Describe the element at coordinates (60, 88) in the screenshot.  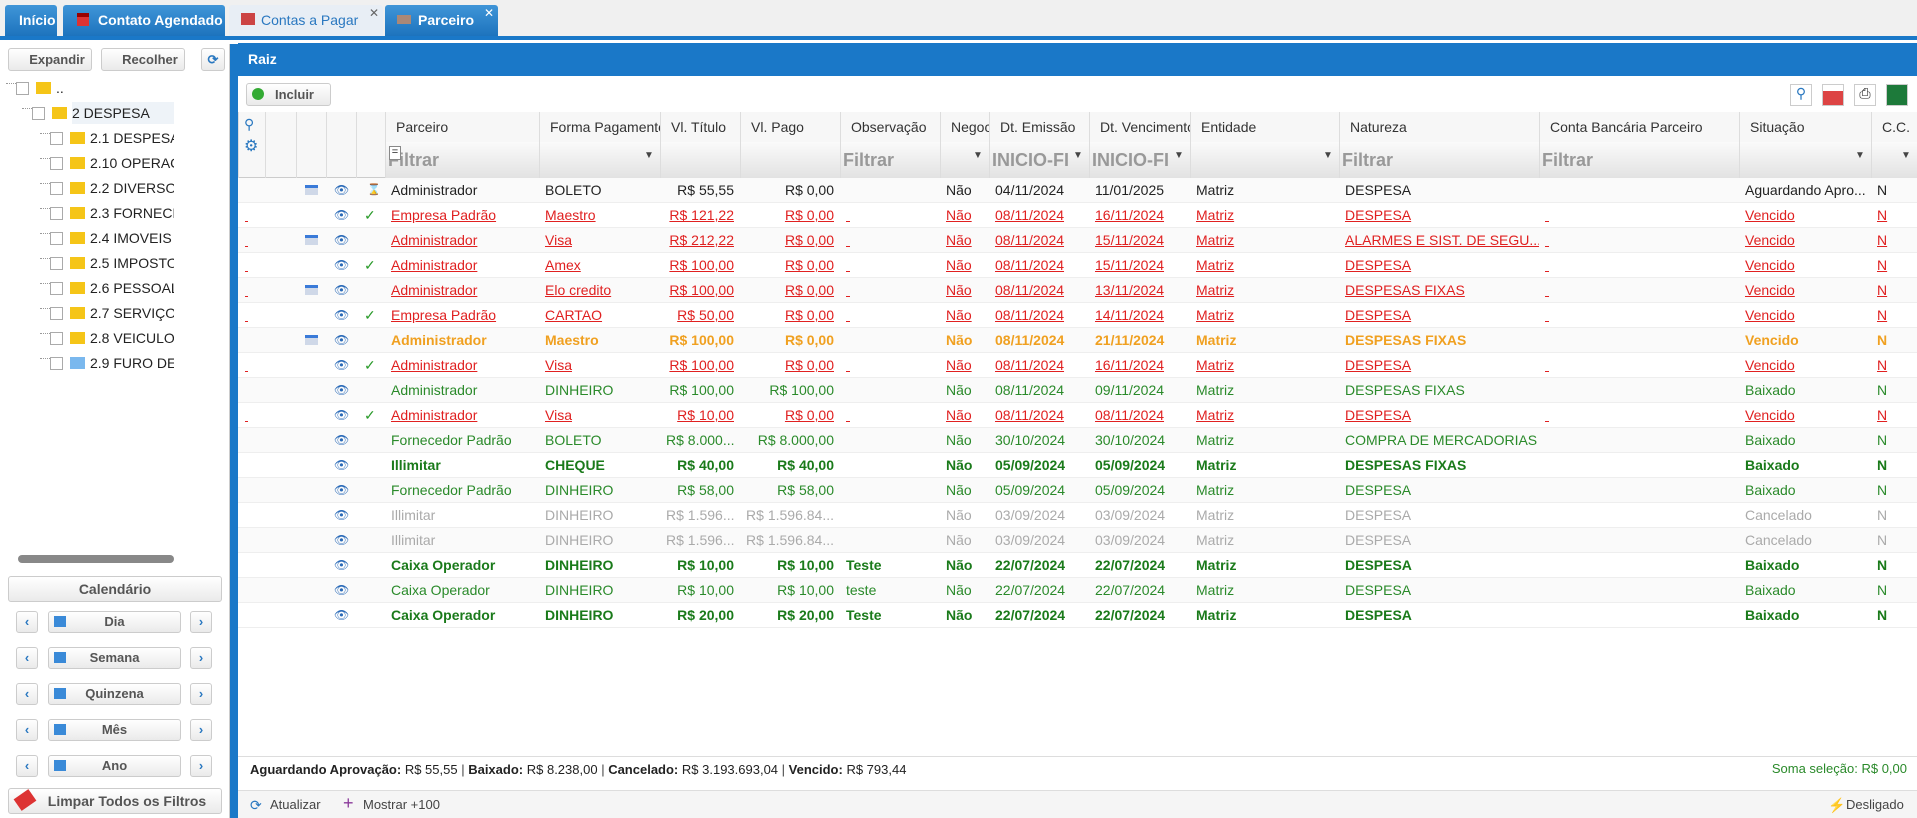
I see `tree-node: ..` at that location.